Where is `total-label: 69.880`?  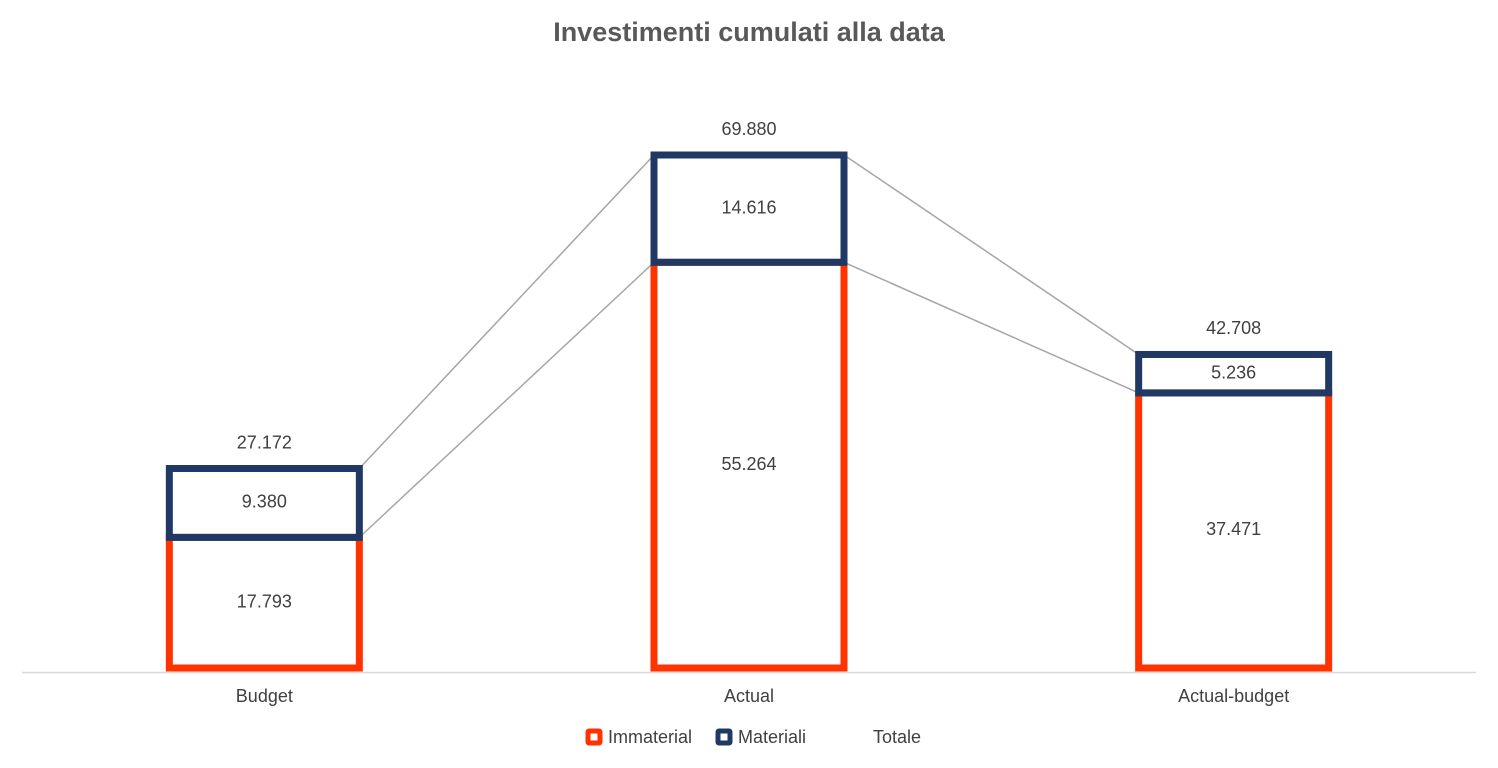
total-label: 69.880 is located at coordinates (748, 129).